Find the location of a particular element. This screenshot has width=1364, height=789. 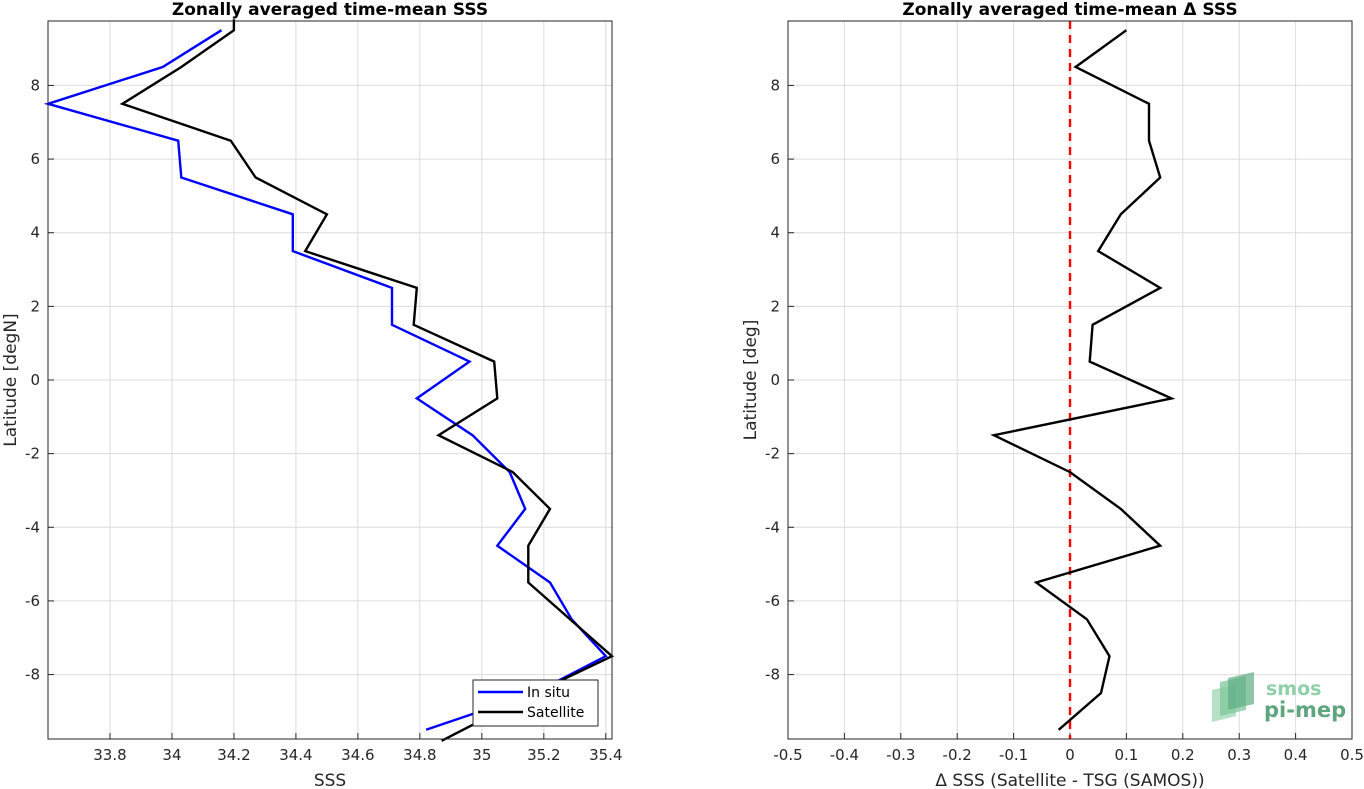

smos-pimep-logo: smos pi-mep is located at coordinates (1279, 697).